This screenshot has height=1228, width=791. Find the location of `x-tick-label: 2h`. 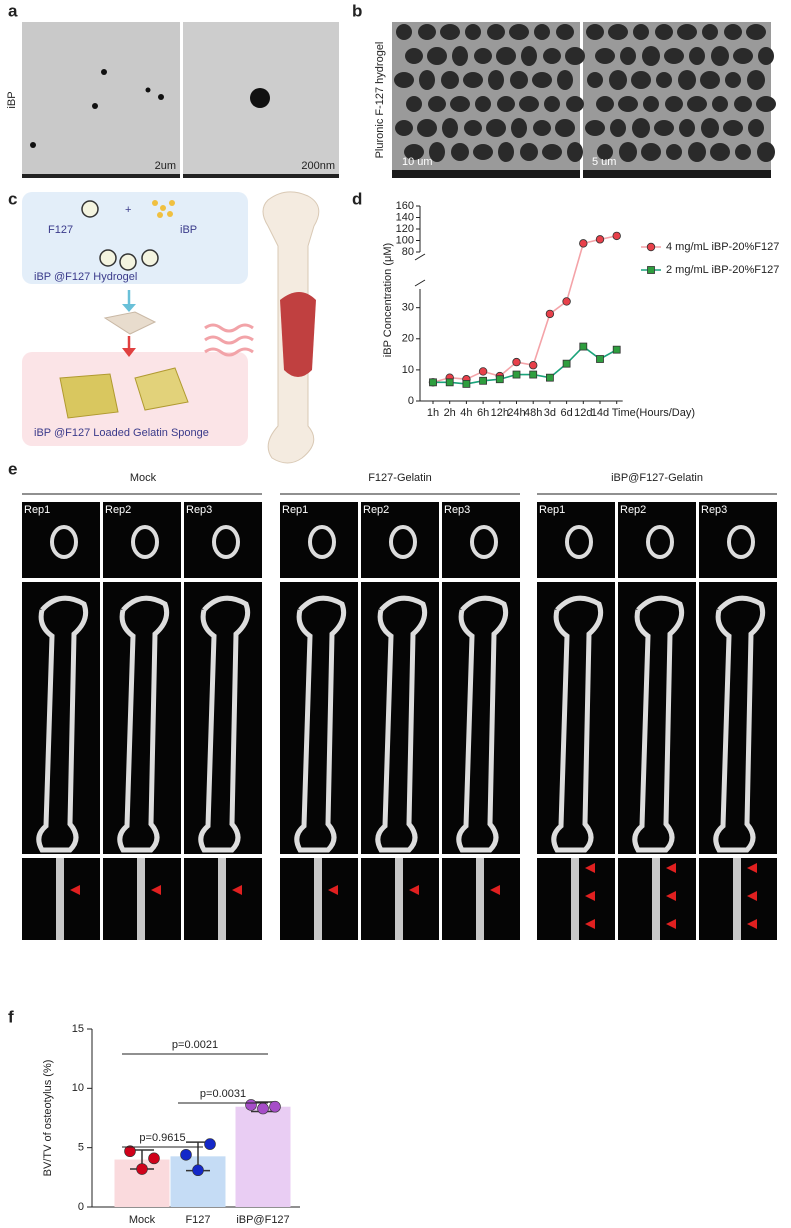

x-tick-label: 2h is located at coordinates (450, 413).